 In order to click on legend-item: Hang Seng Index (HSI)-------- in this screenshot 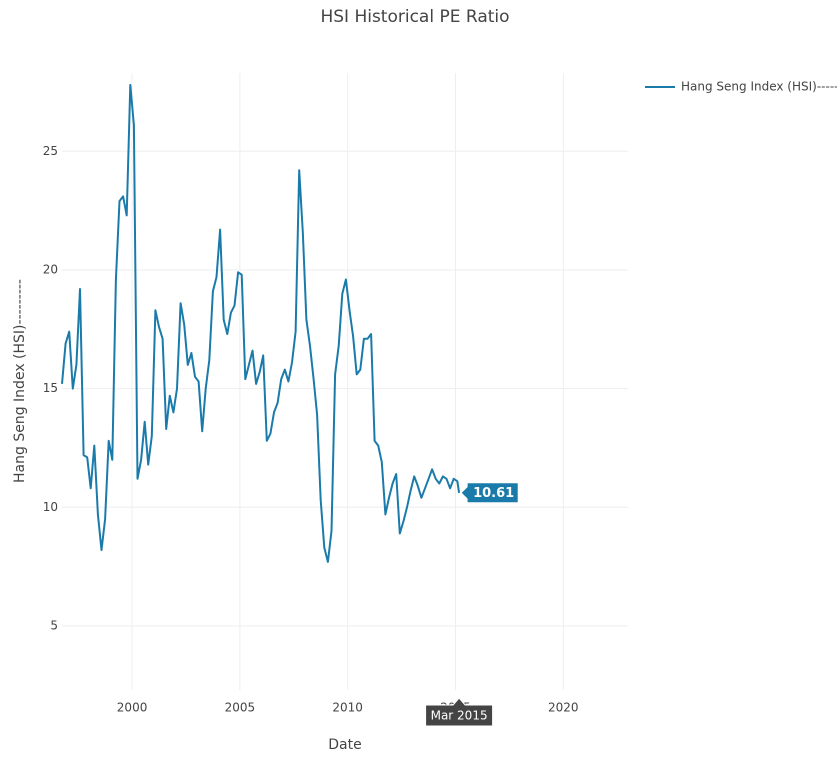, I will do `click(741, 87)`.